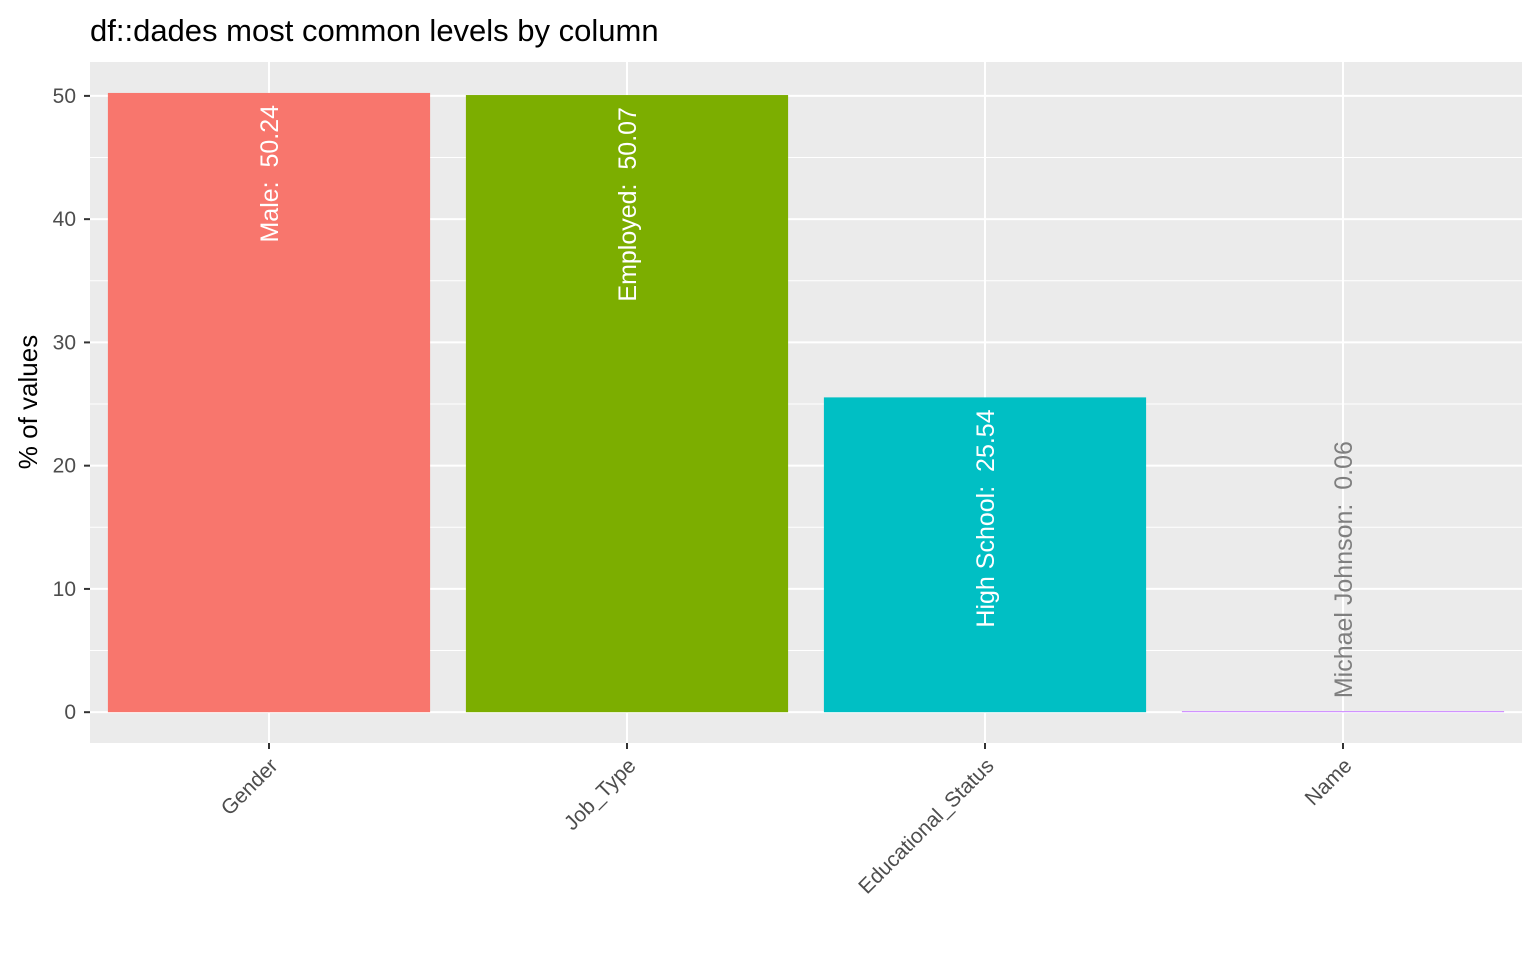 Image resolution: width=1536 pixels, height=960 pixels. I want to click on x-tick-label: Gender, so click(250, 787).